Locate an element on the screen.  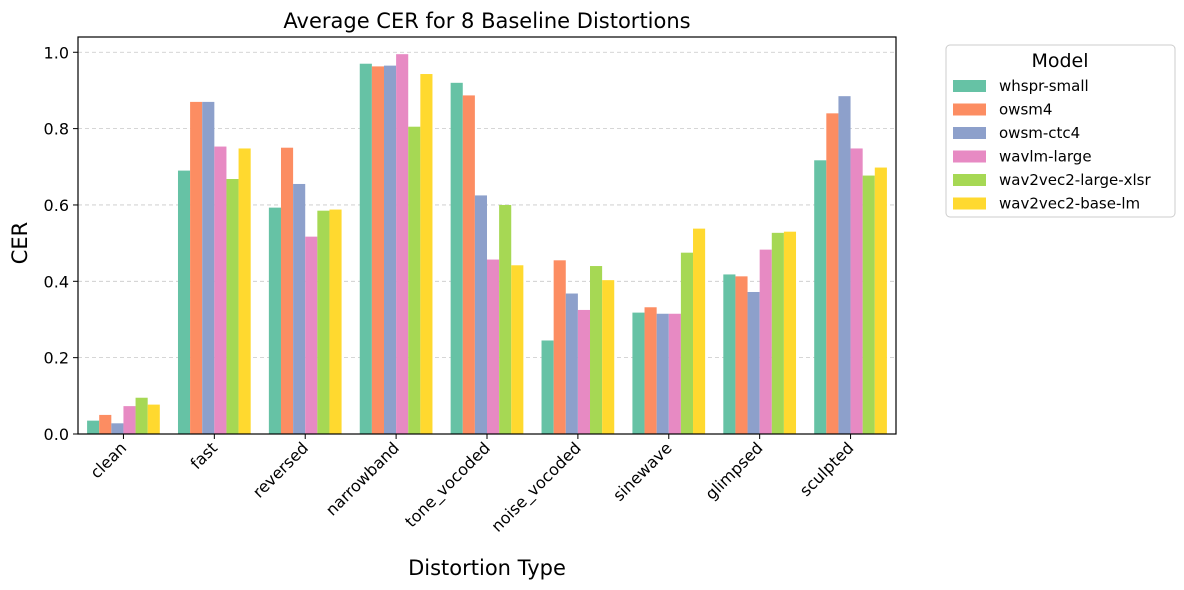
y-tick-label: 1.0 is located at coordinates (56, 52).